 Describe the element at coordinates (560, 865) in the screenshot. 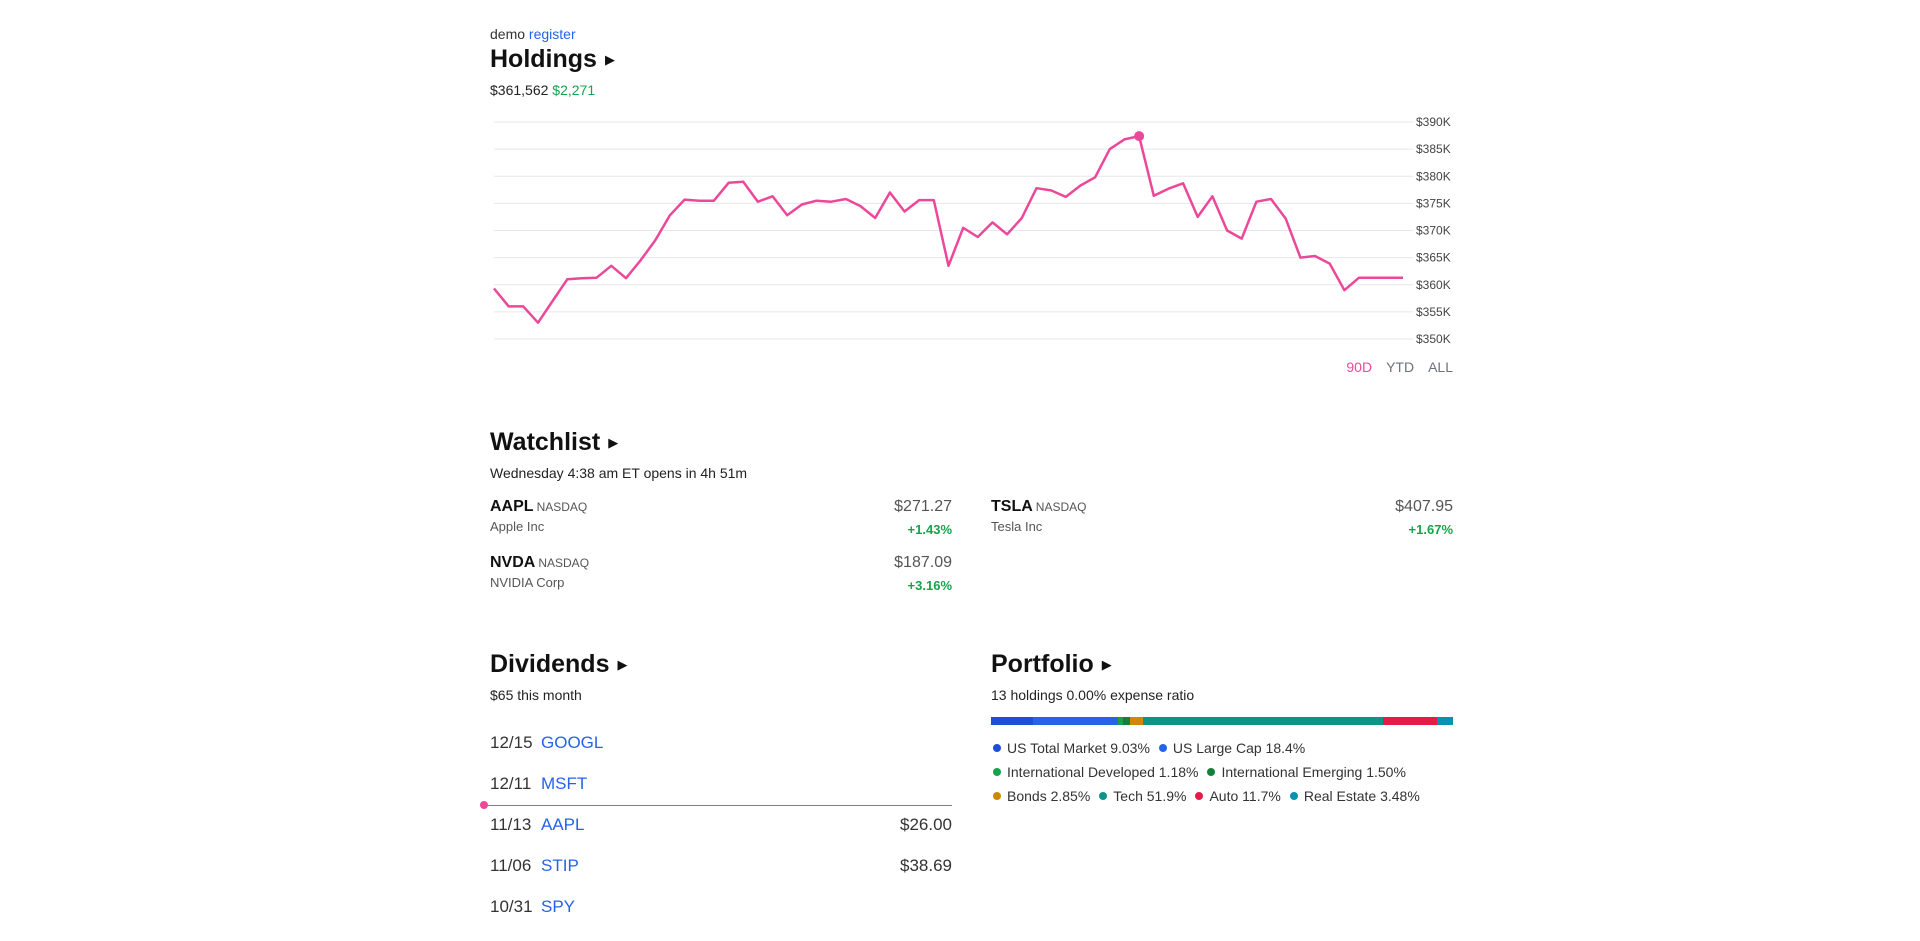

I see `dividend-symbol-link: STIP` at that location.